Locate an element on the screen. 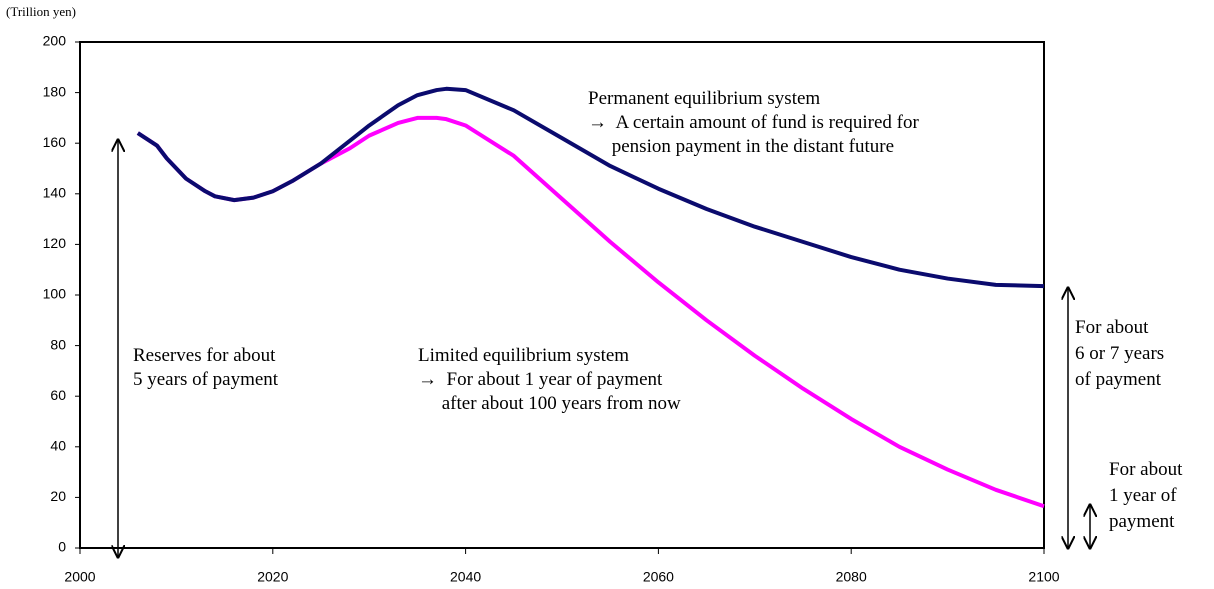 The height and width of the screenshot is (589, 1214). annotation: 1 year of is located at coordinates (1143, 495).